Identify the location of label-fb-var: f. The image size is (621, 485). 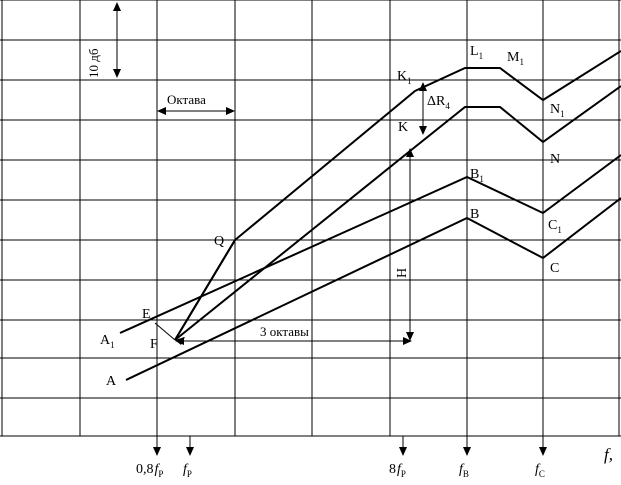
(462, 469).